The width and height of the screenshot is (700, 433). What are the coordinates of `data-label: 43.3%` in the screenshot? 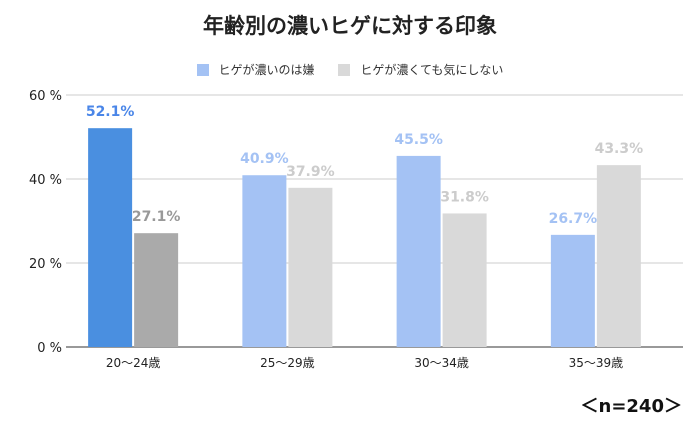 It's located at (619, 149).